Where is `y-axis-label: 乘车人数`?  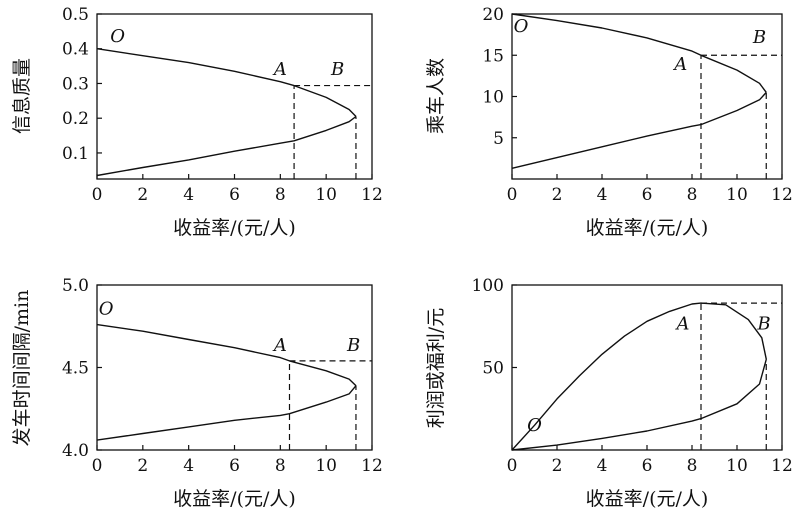
y-axis-label: 乘车人数 is located at coordinates (436, 96).